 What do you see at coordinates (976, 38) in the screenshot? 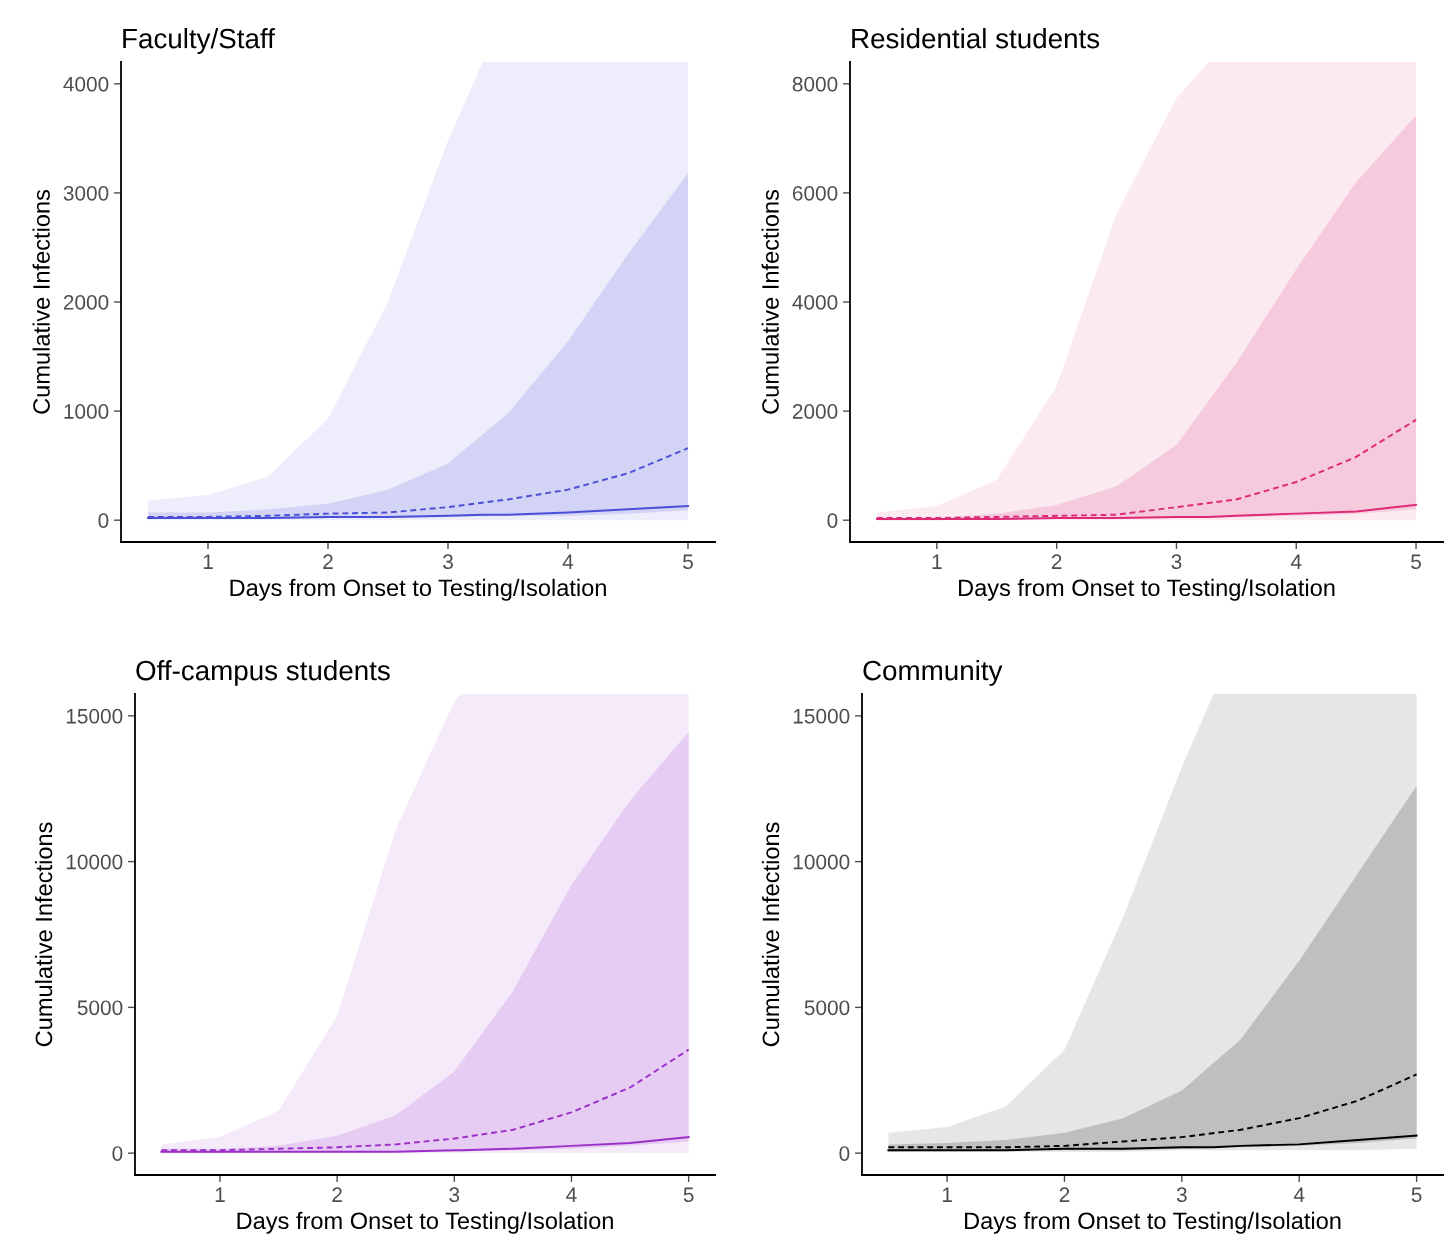
I see `chart-title: Residential students` at bounding box center [976, 38].